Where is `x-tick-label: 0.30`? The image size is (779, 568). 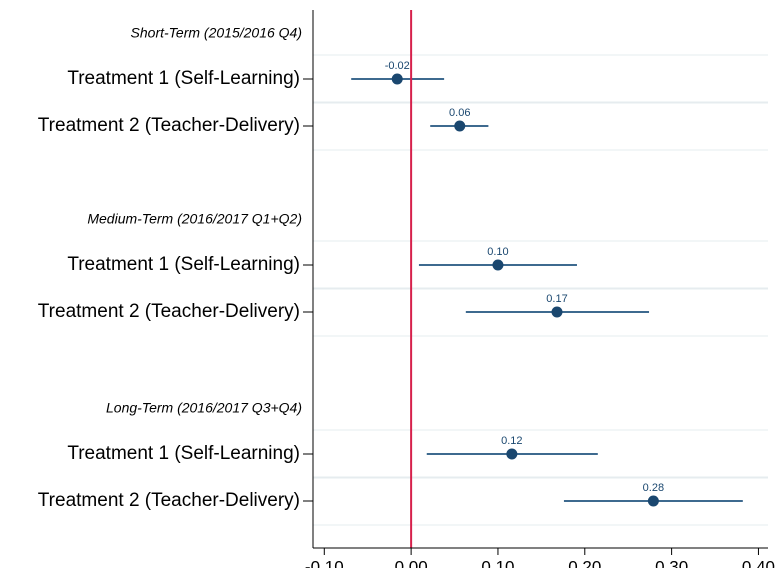 x-tick-label: 0.30 is located at coordinates (671, 562).